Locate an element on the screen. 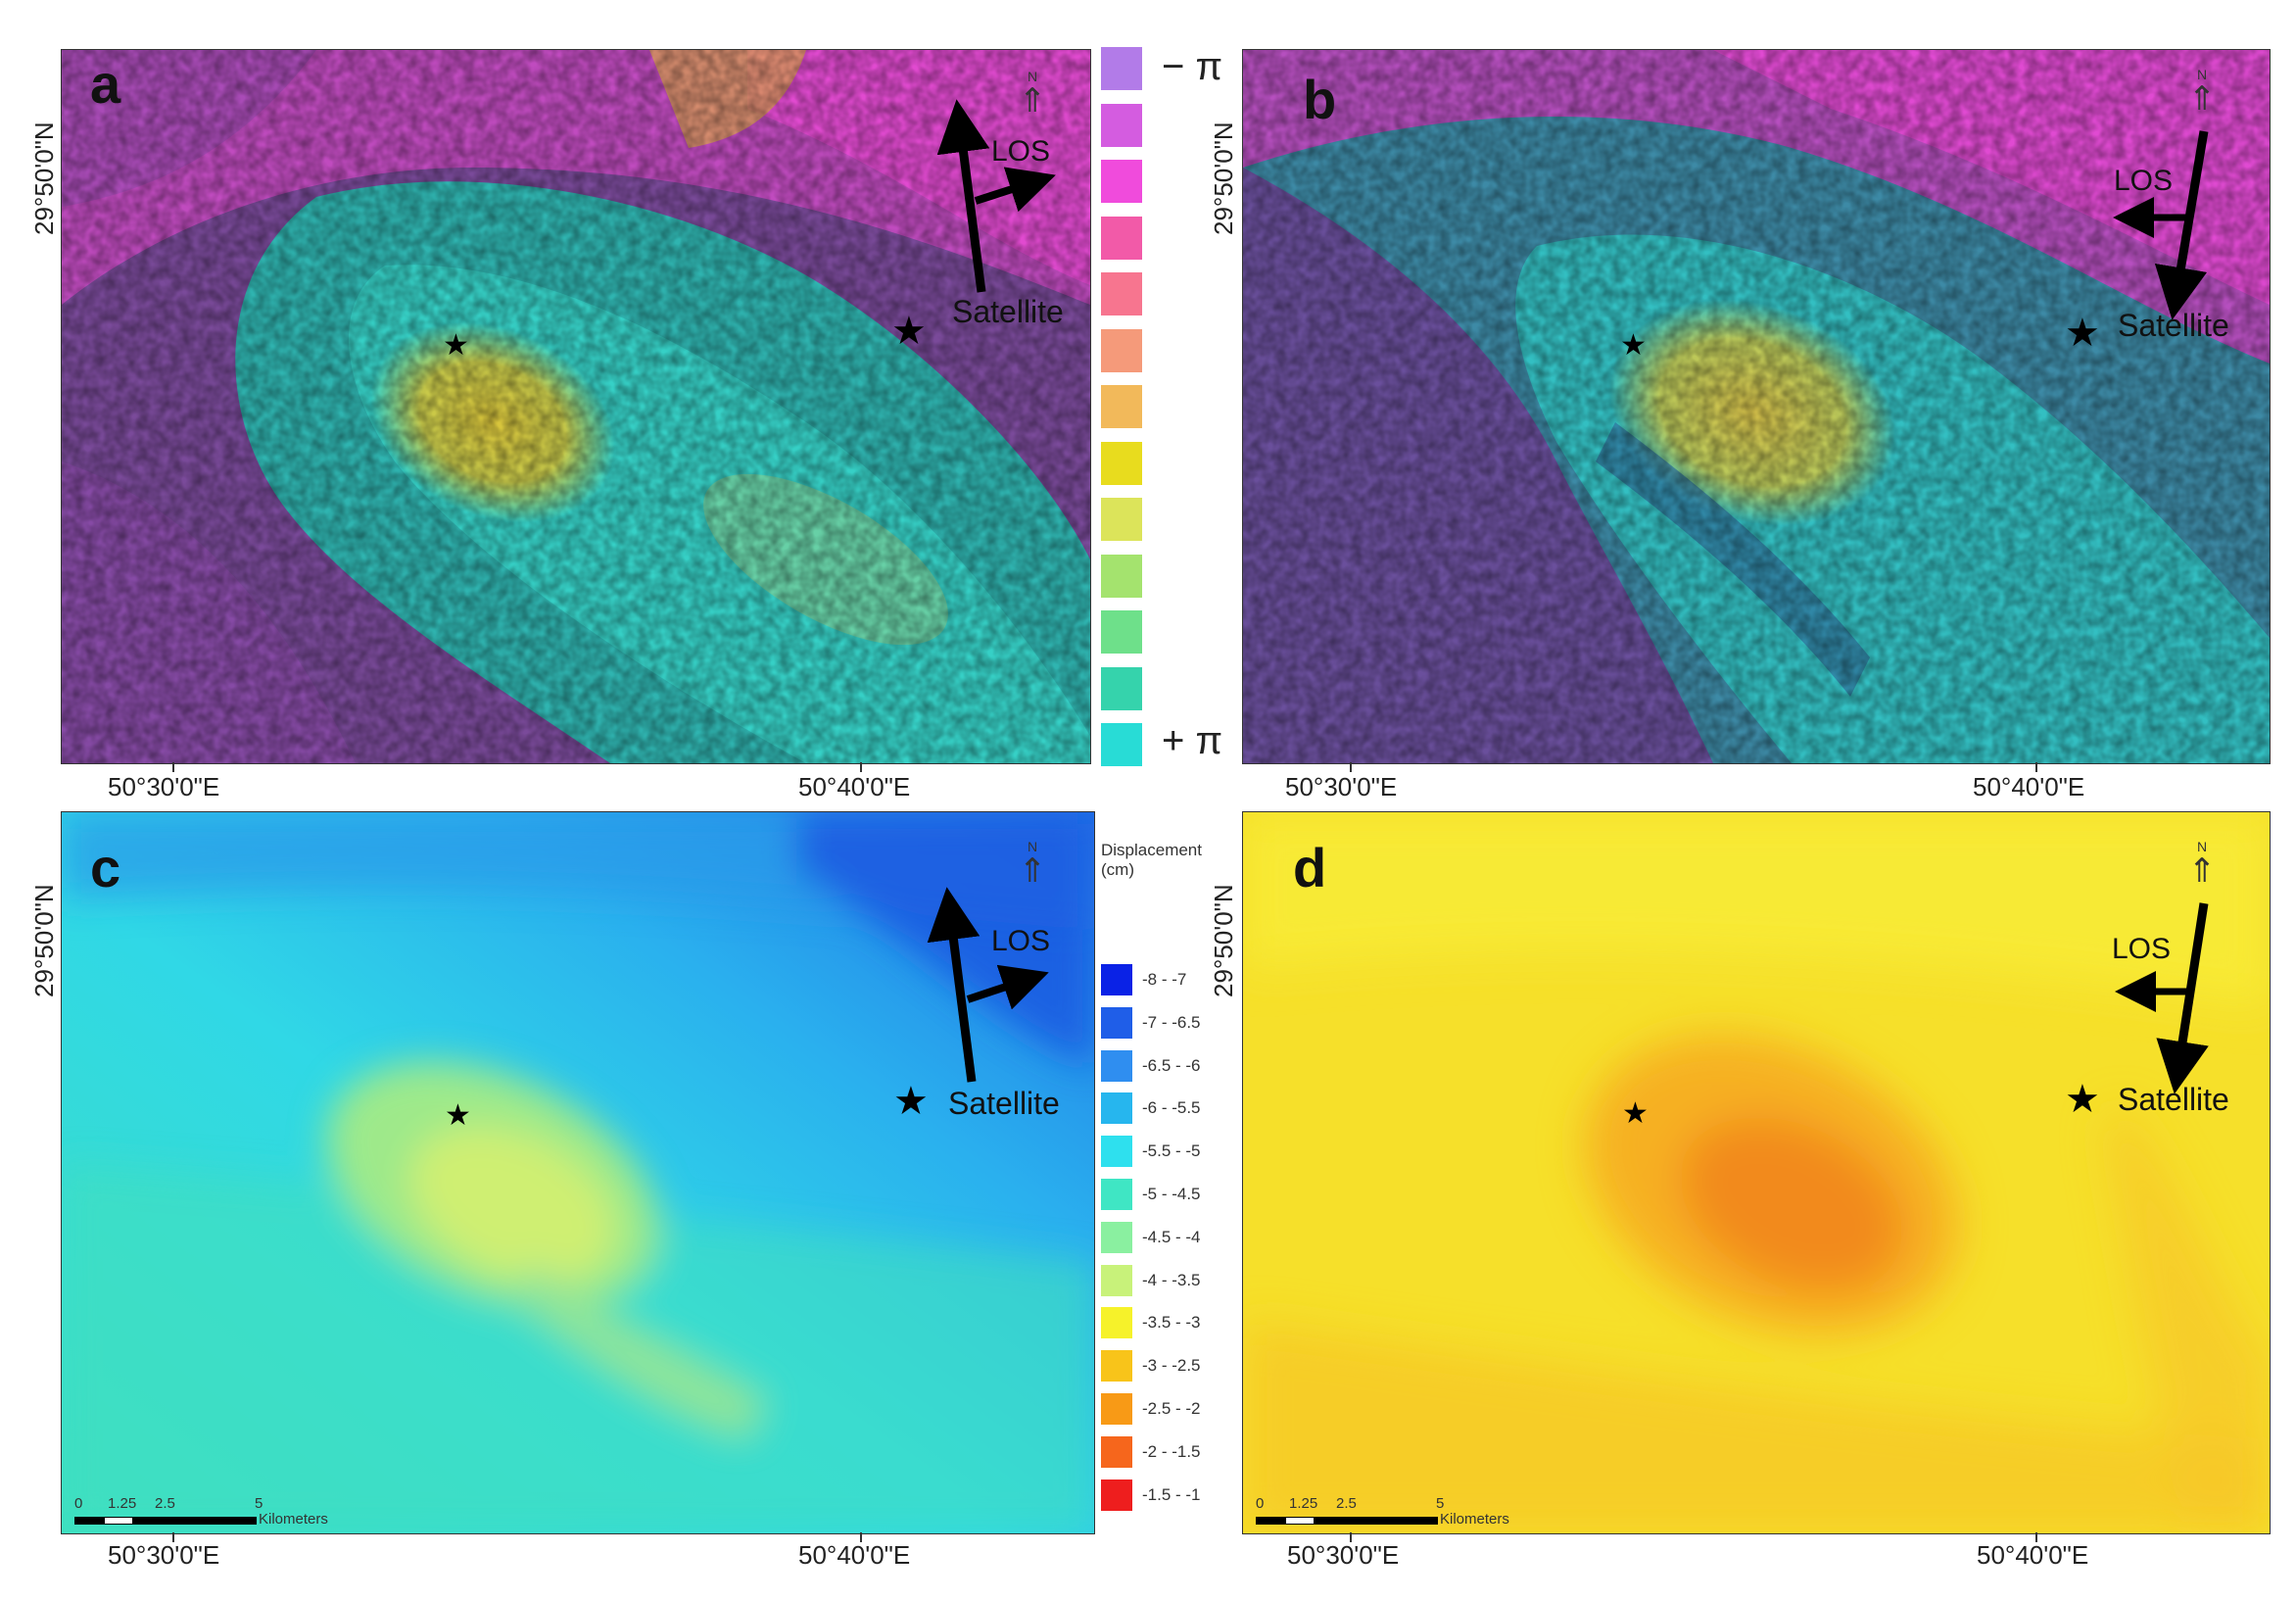  lon-right-label-b: 50°40'0"E is located at coordinates (2029, 786).